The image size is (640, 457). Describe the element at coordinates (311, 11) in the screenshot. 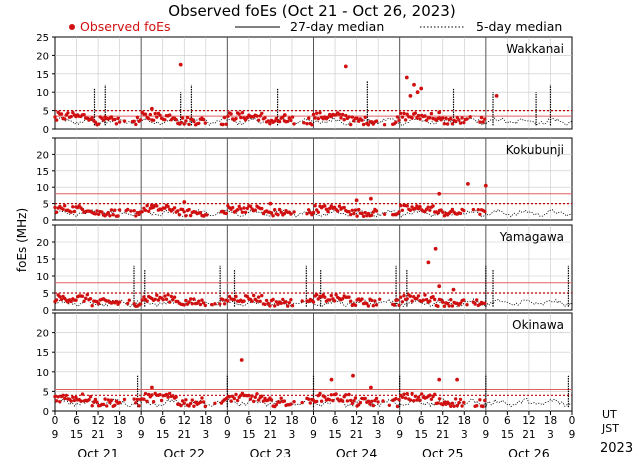

I see `chart-title: Observed foEs (Oct 21 - Oct 26, 2023)` at that location.